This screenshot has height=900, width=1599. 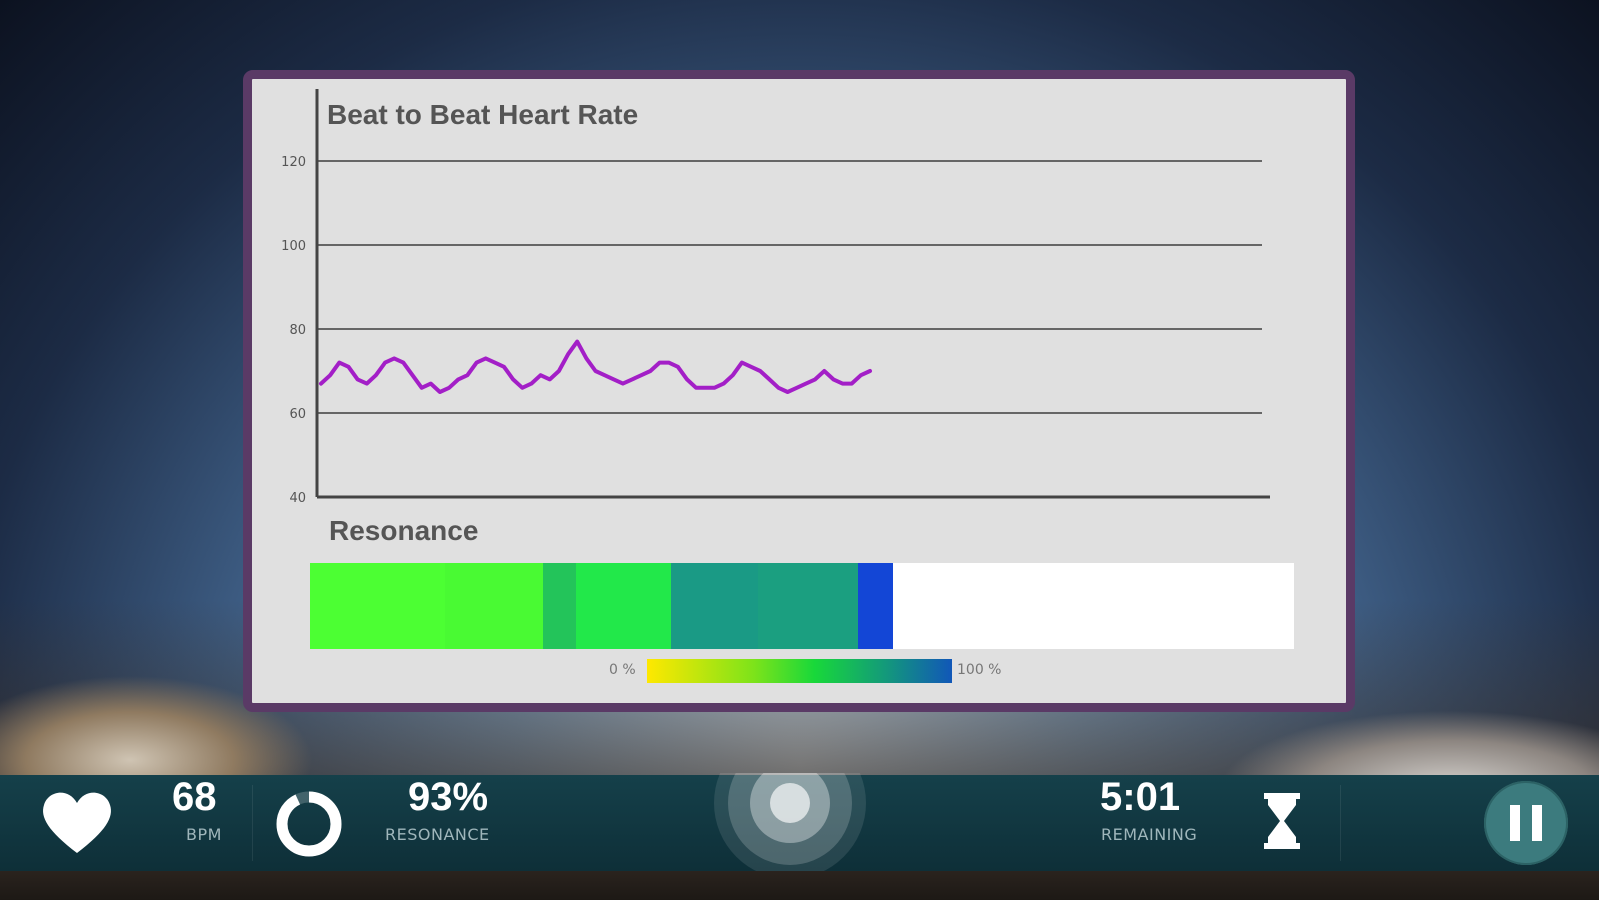 What do you see at coordinates (799, 885) in the screenshot?
I see `background-ground` at bounding box center [799, 885].